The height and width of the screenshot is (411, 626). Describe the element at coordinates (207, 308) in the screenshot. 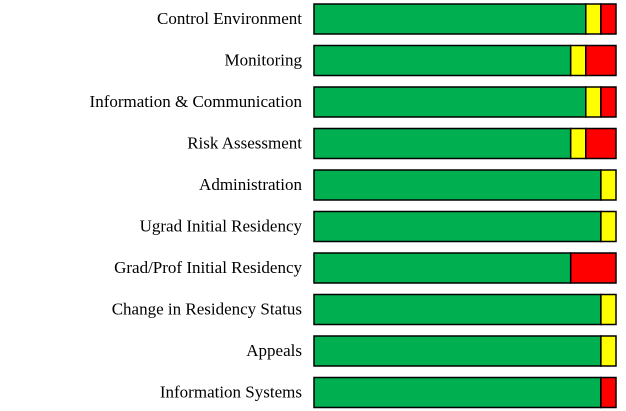

I see `category-label: Change in Residency Status` at that location.